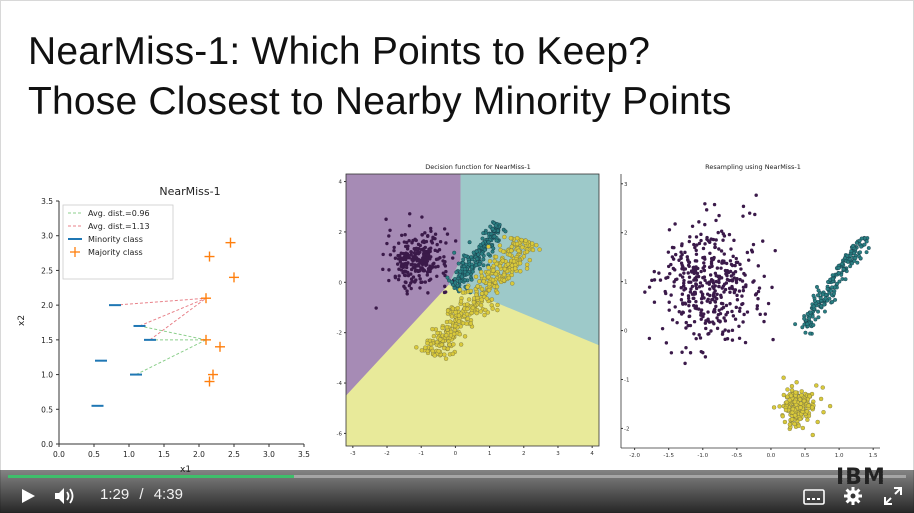 The image size is (914, 513). What do you see at coordinates (814, 497) in the screenshot?
I see `captions-icon` at bounding box center [814, 497].